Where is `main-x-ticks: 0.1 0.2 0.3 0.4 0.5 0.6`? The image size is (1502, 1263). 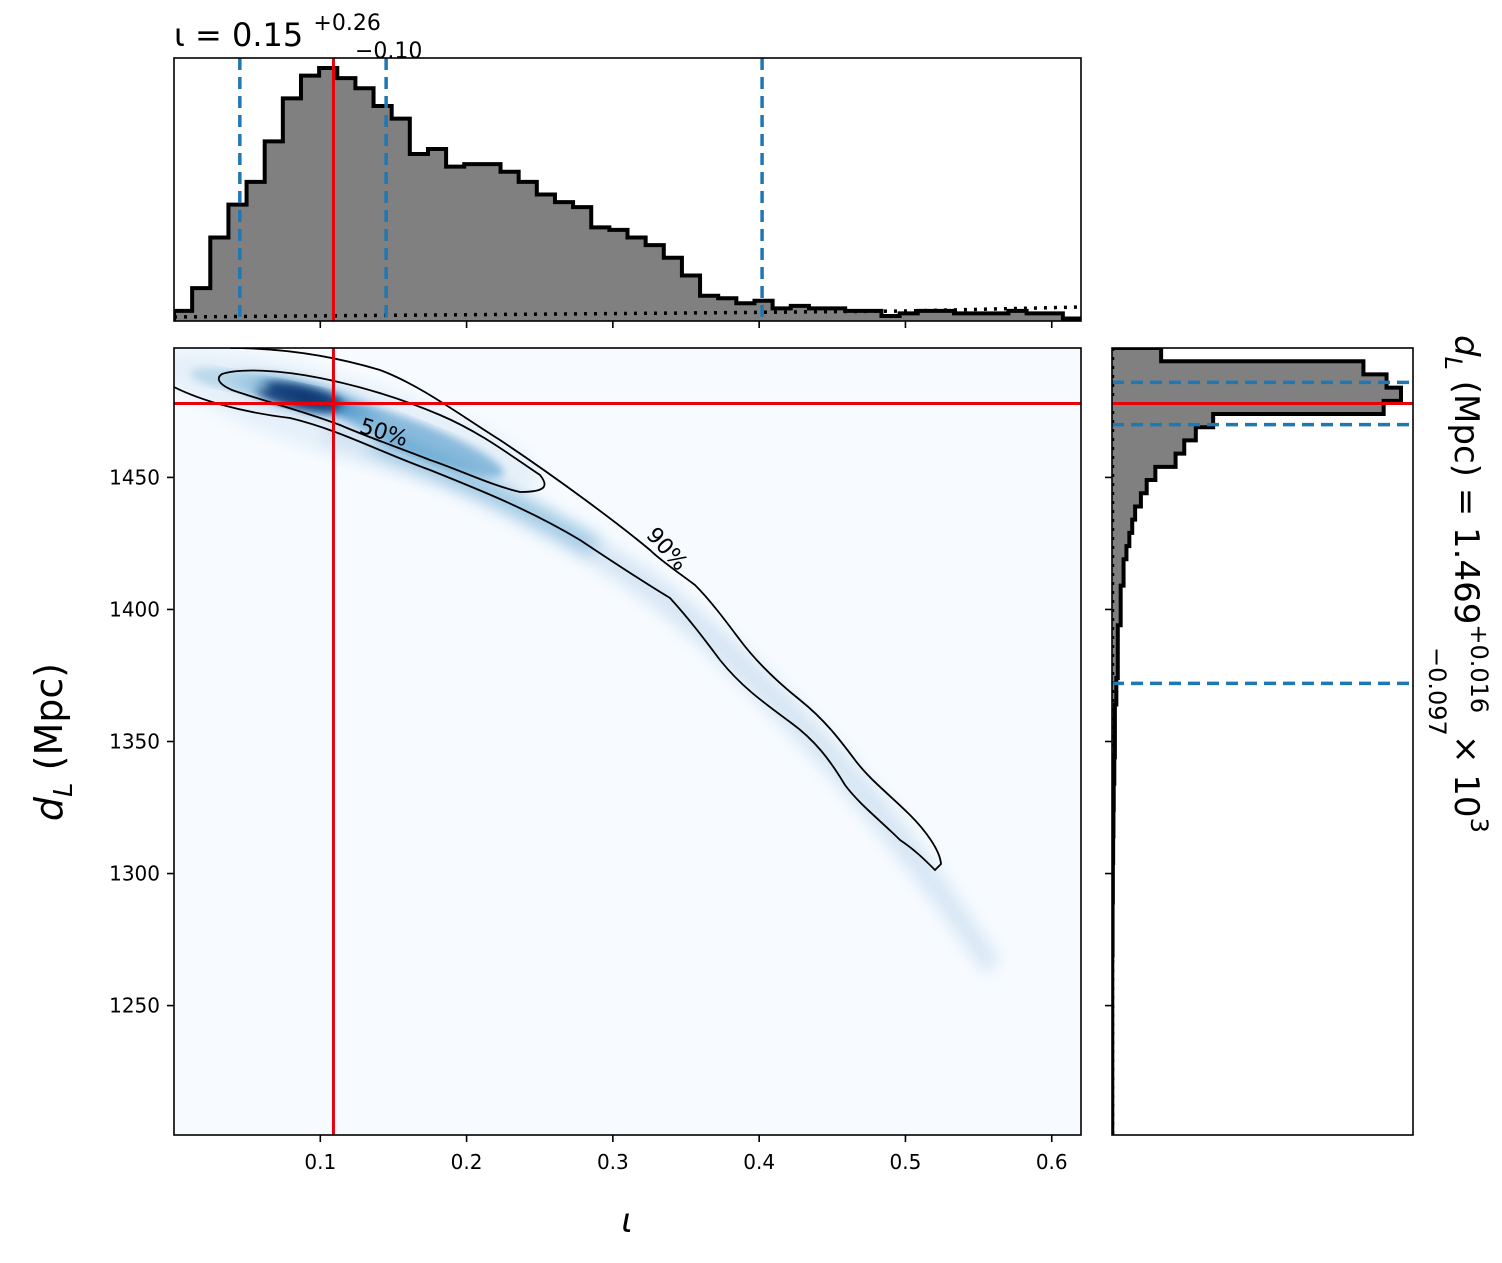 main-x-ticks: 0.1 0.2 0.3 0.4 0.5 0.6 is located at coordinates (686, 1154).